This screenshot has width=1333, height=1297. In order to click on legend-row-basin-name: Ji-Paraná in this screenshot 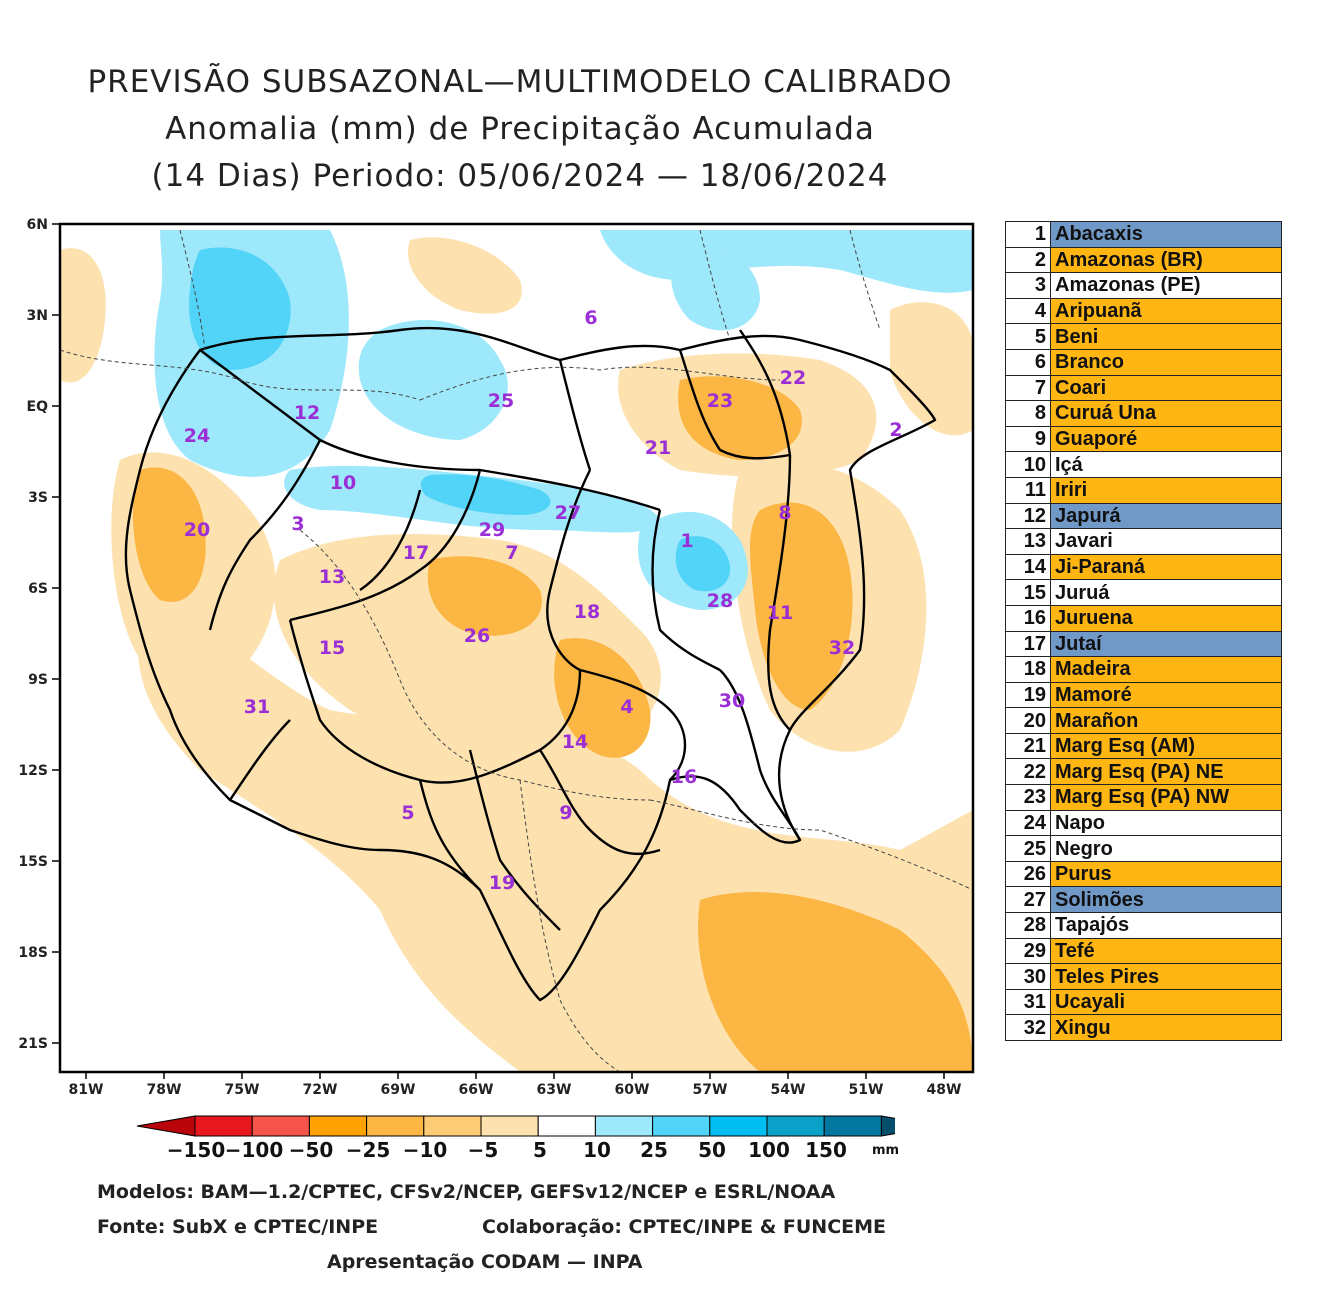, I will do `click(1166, 567)`.